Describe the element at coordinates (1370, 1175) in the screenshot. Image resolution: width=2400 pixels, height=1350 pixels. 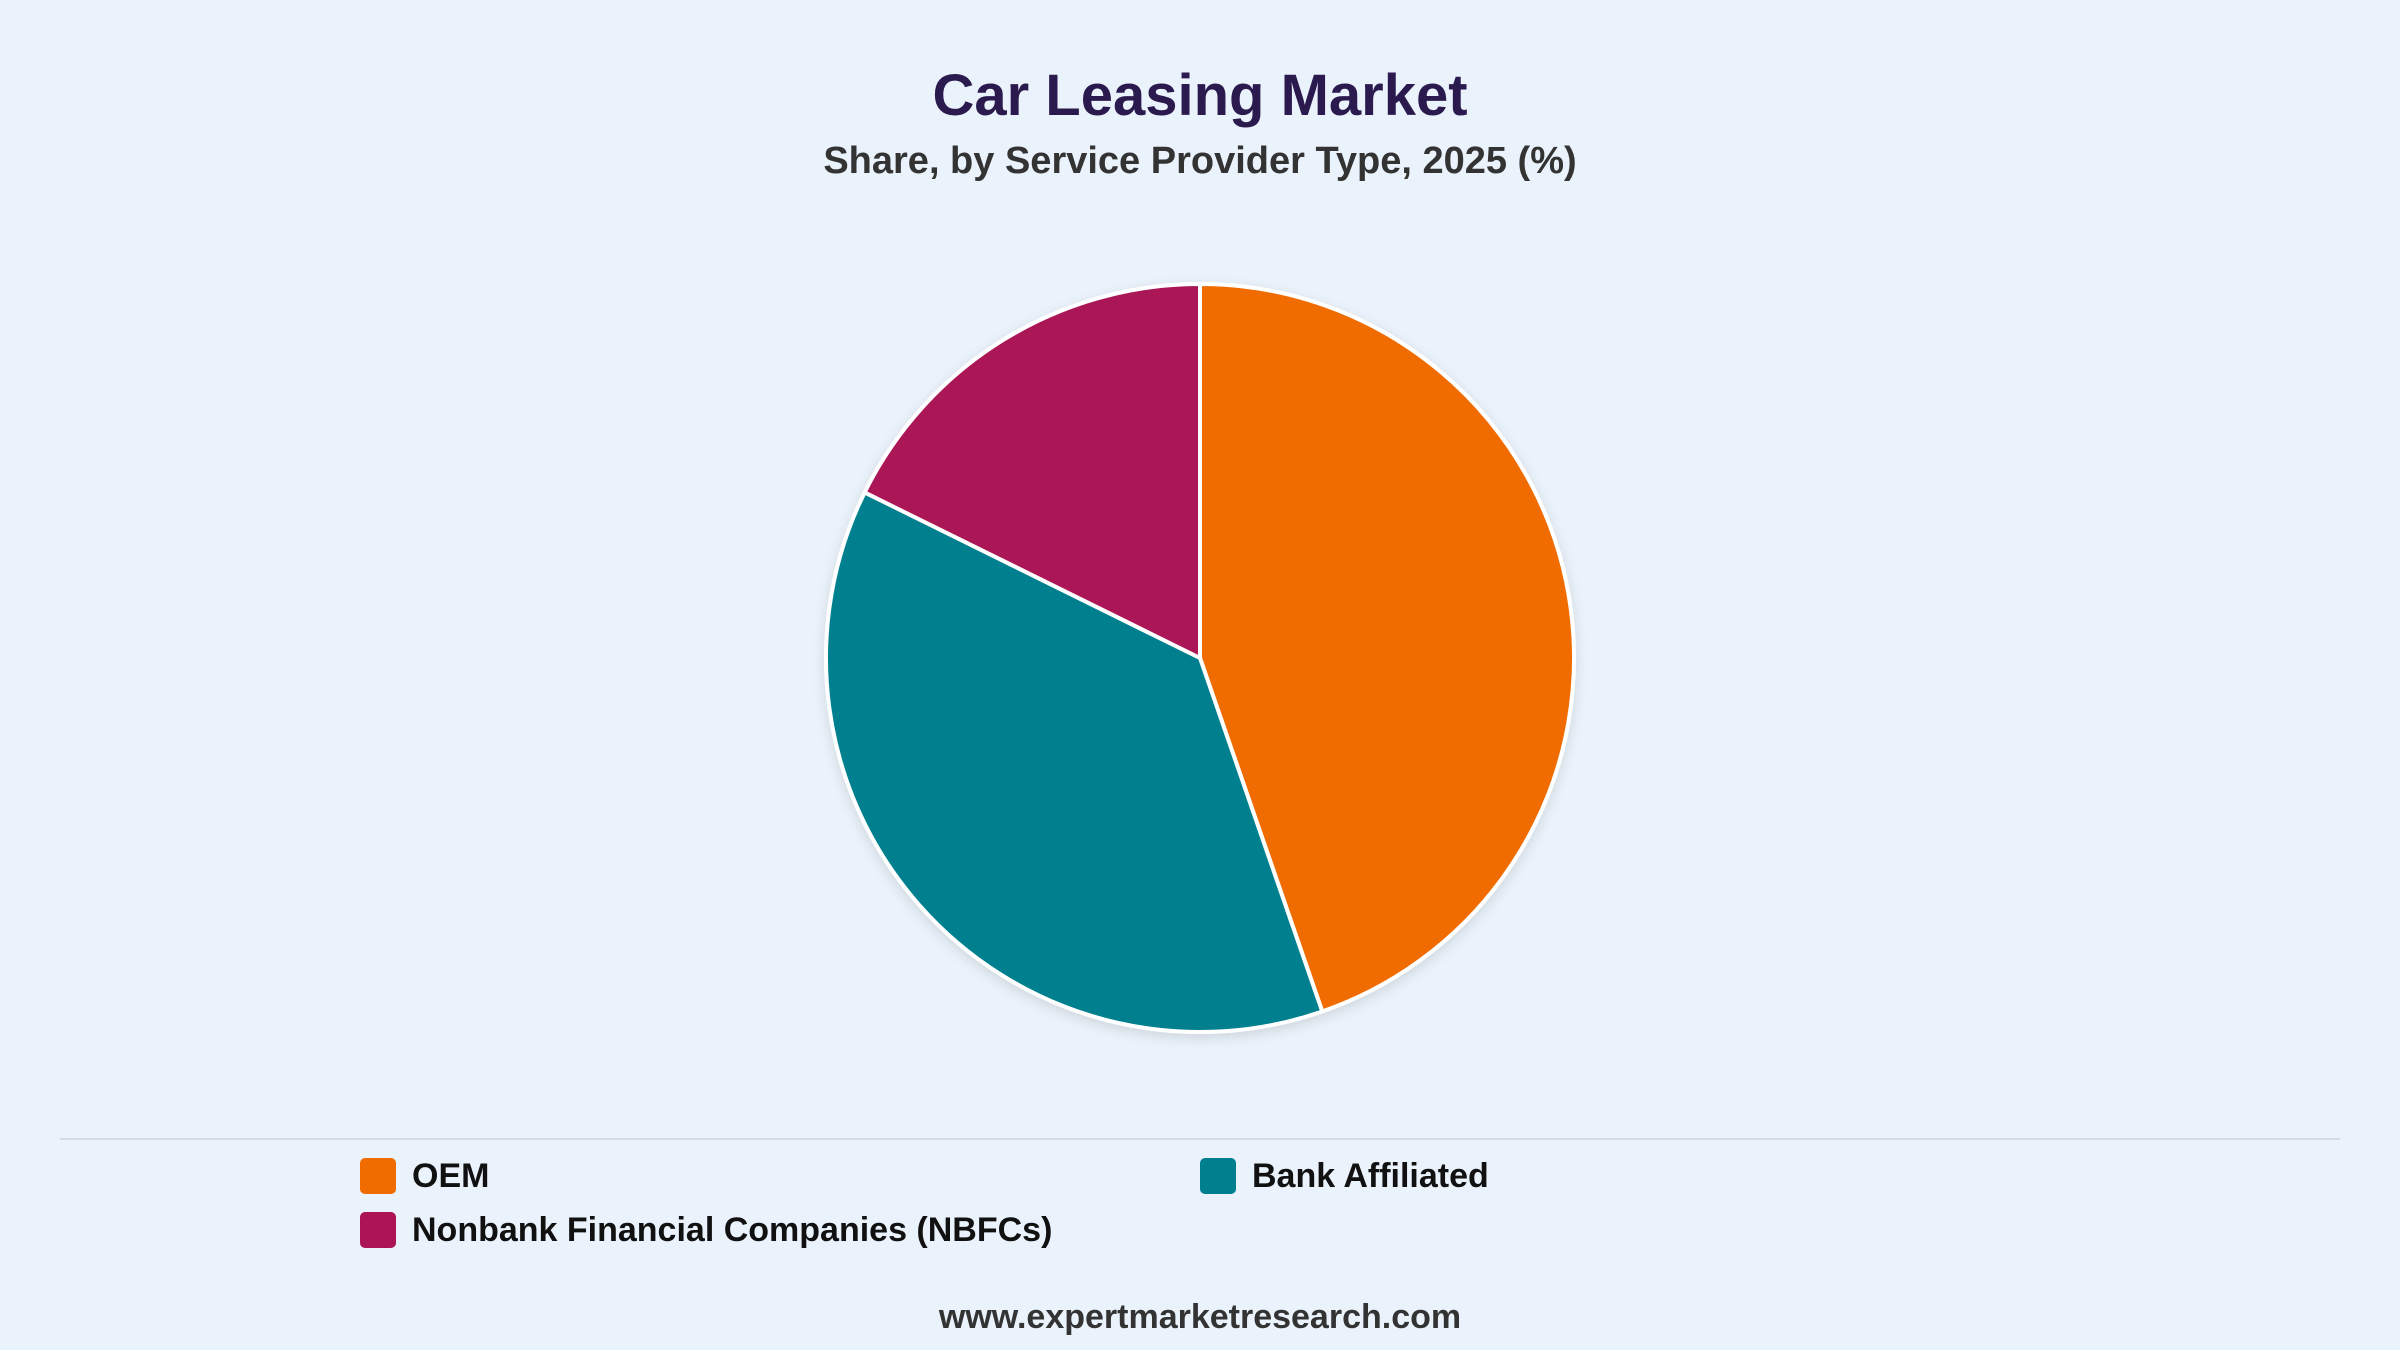
I see `legend-label-bank-affiliated: Bank Affiliated` at that location.